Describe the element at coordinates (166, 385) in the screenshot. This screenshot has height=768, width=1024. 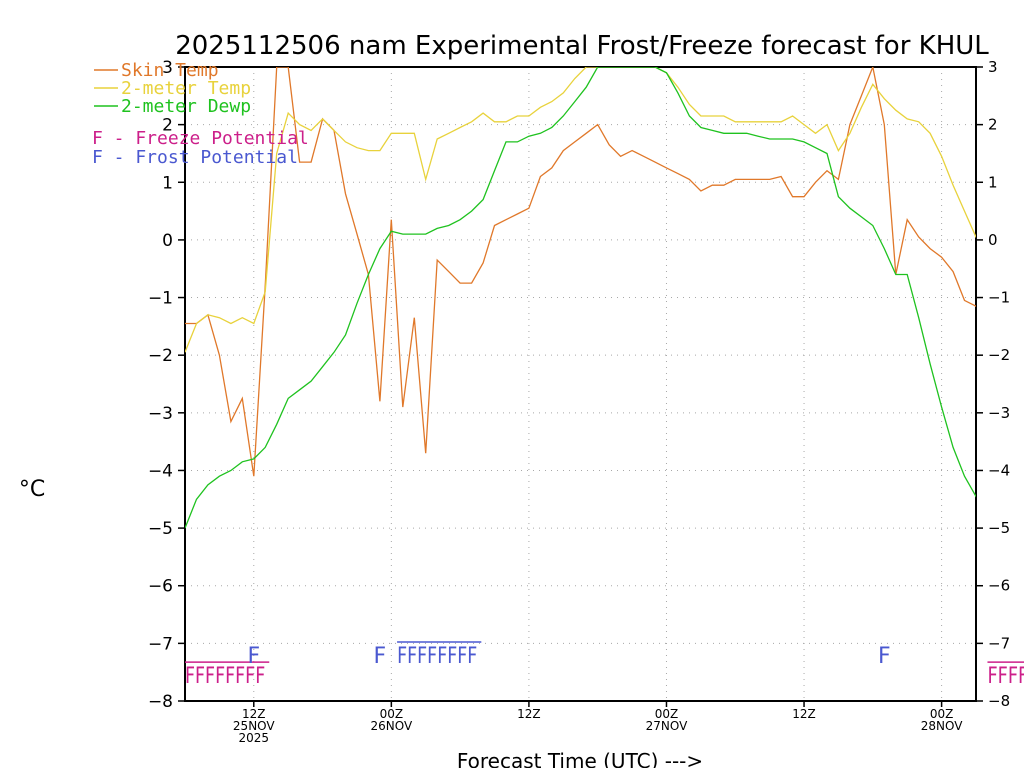
I see `y-axis-left: −8 −7 −6 −5 −4 −3 −2 −1 0 1 2 3` at that location.